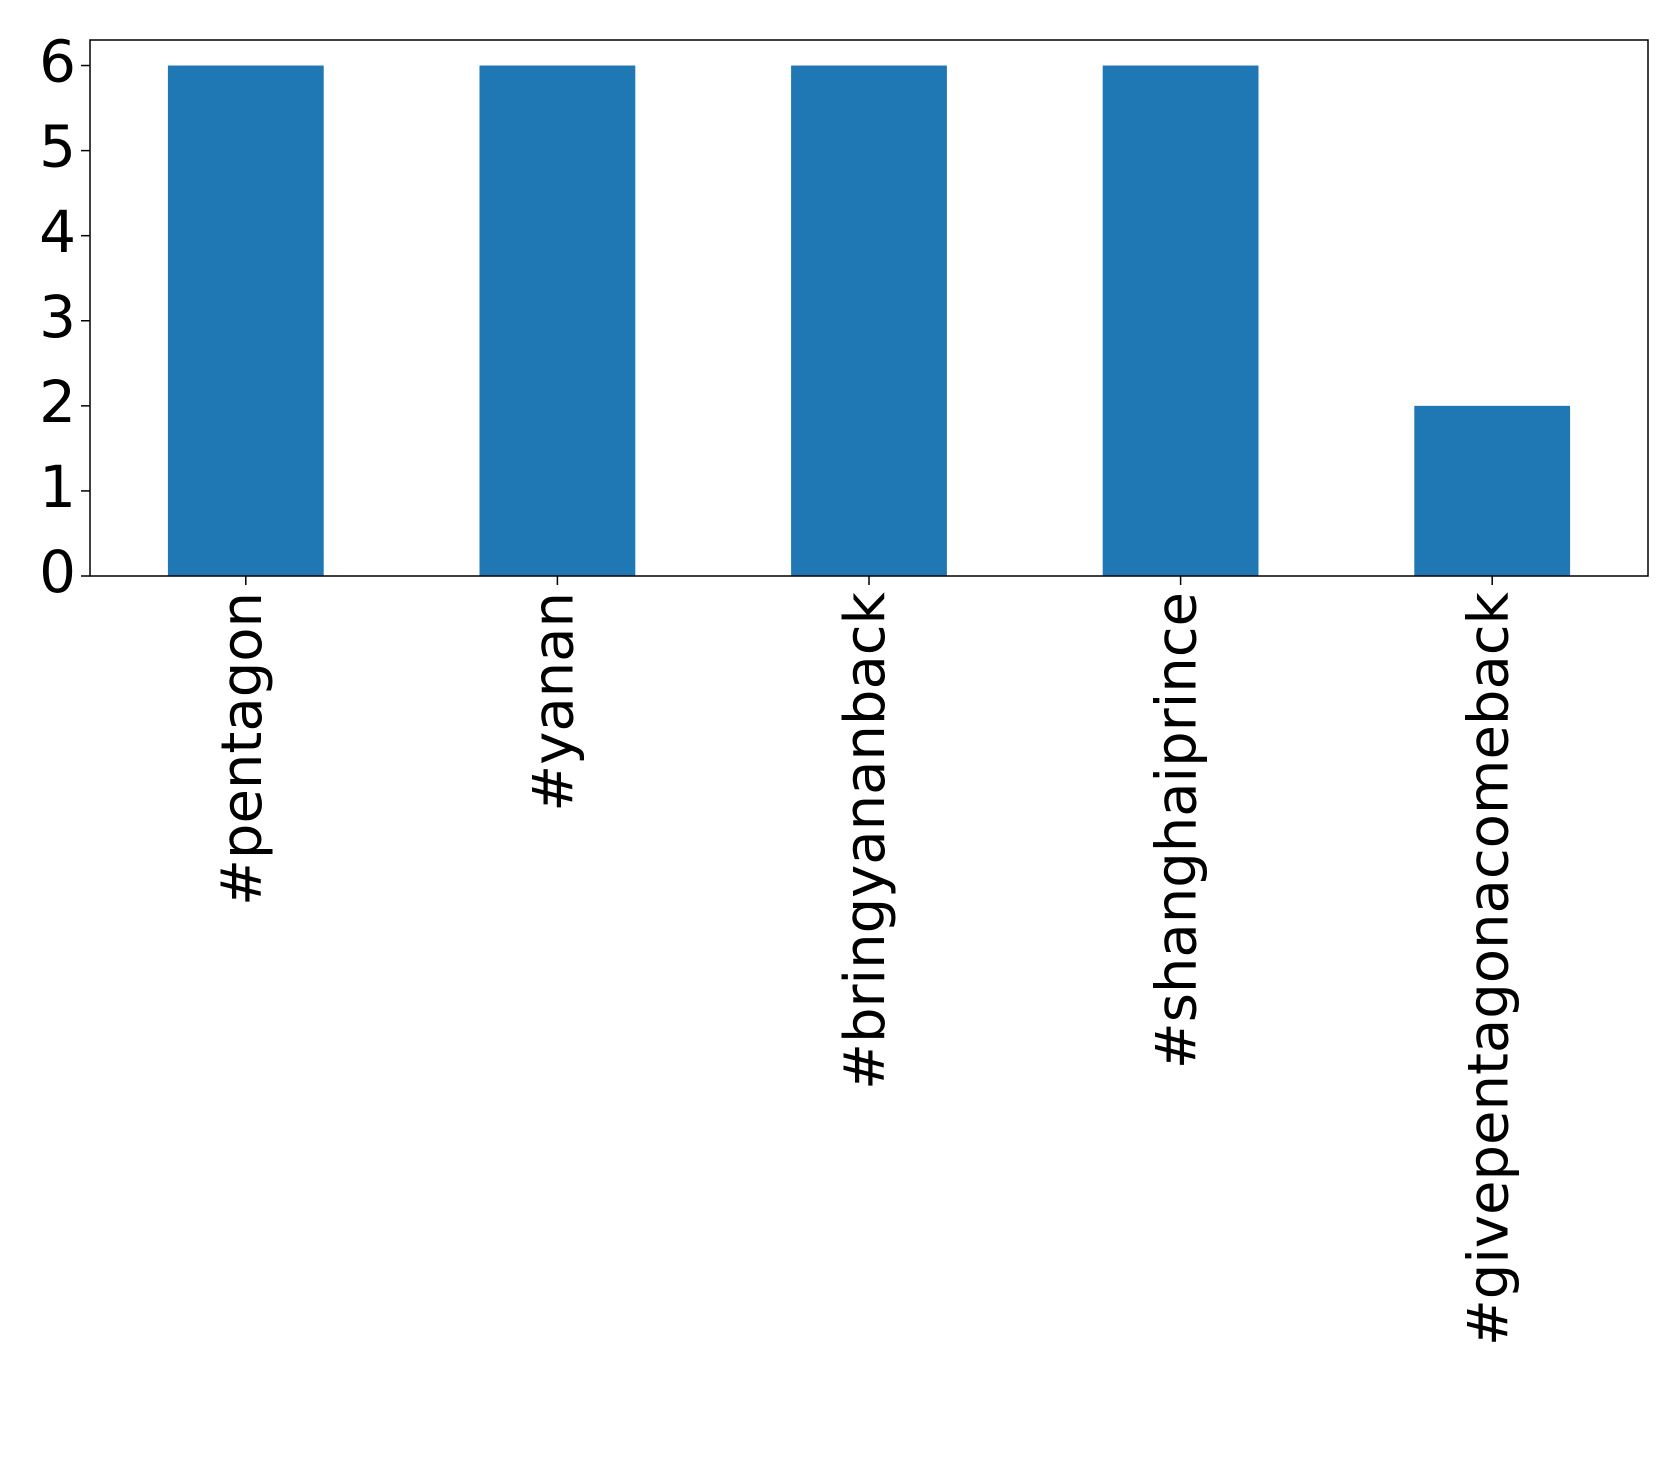 The width and height of the screenshot is (1679, 1470). Describe the element at coordinates (865, 840) in the screenshot. I see `x-tick-label: #bringyananback` at that location.